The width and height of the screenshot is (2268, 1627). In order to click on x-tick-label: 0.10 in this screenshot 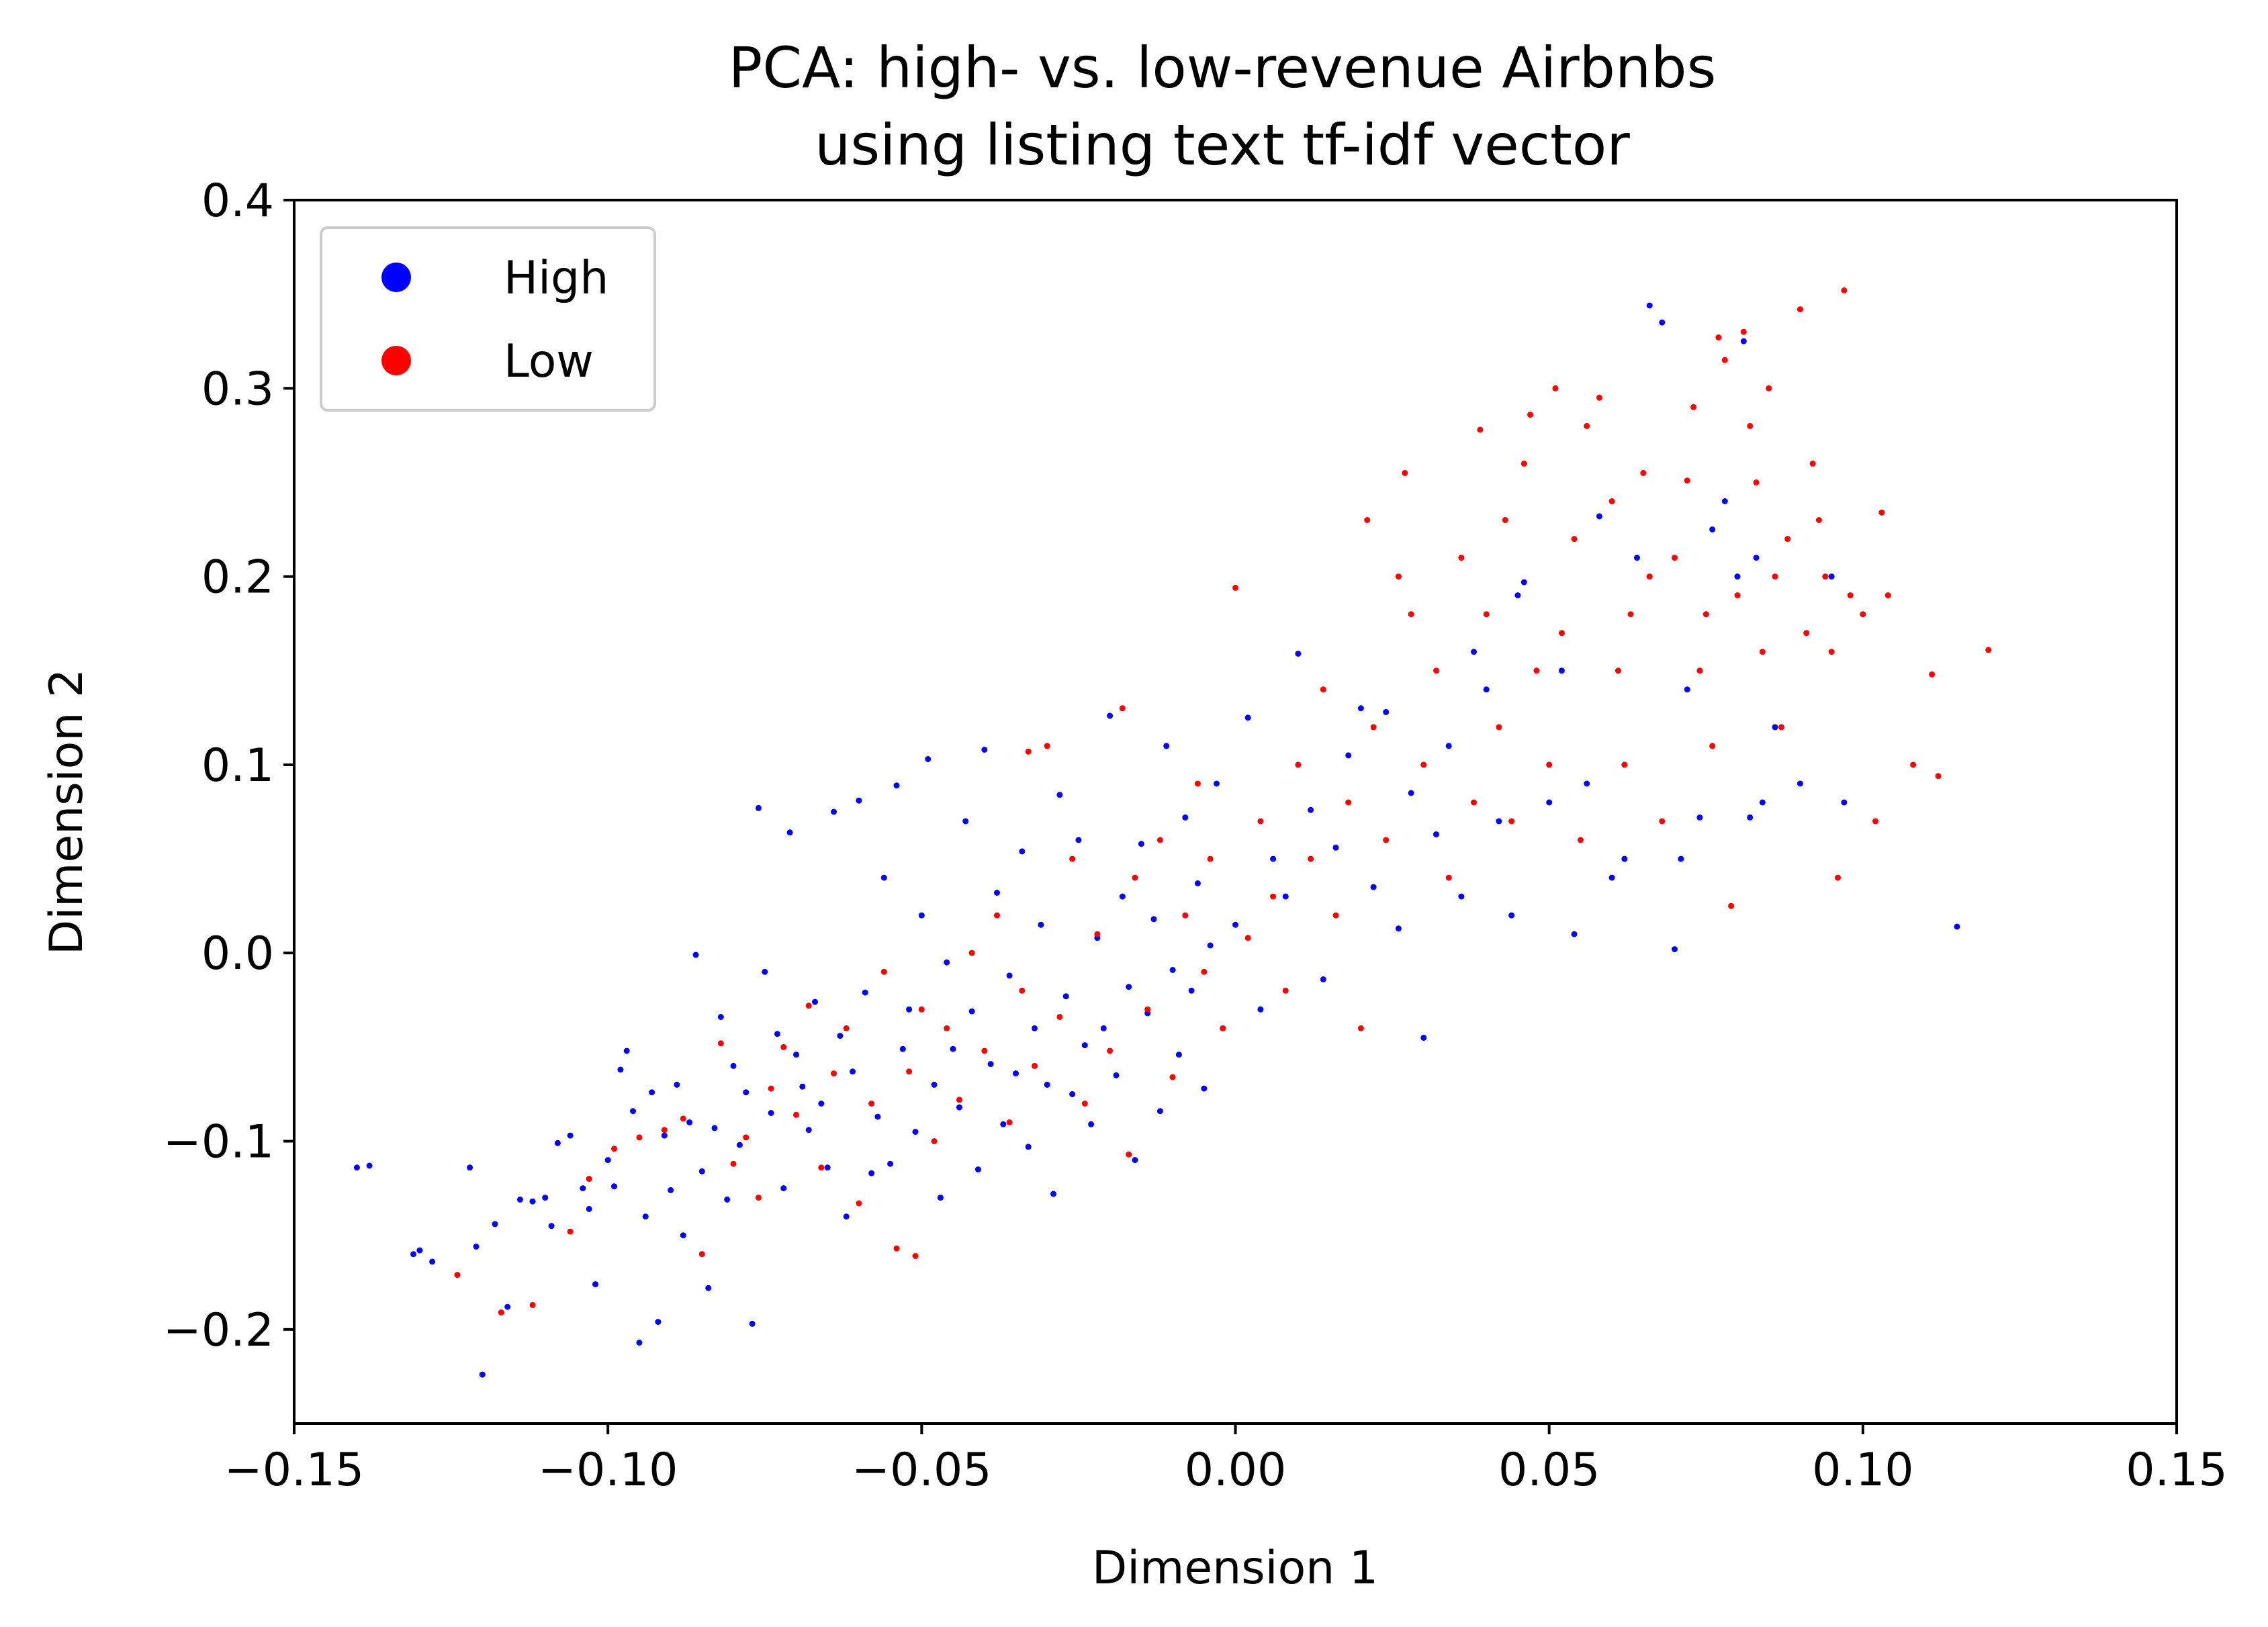, I will do `click(1862, 1470)`.